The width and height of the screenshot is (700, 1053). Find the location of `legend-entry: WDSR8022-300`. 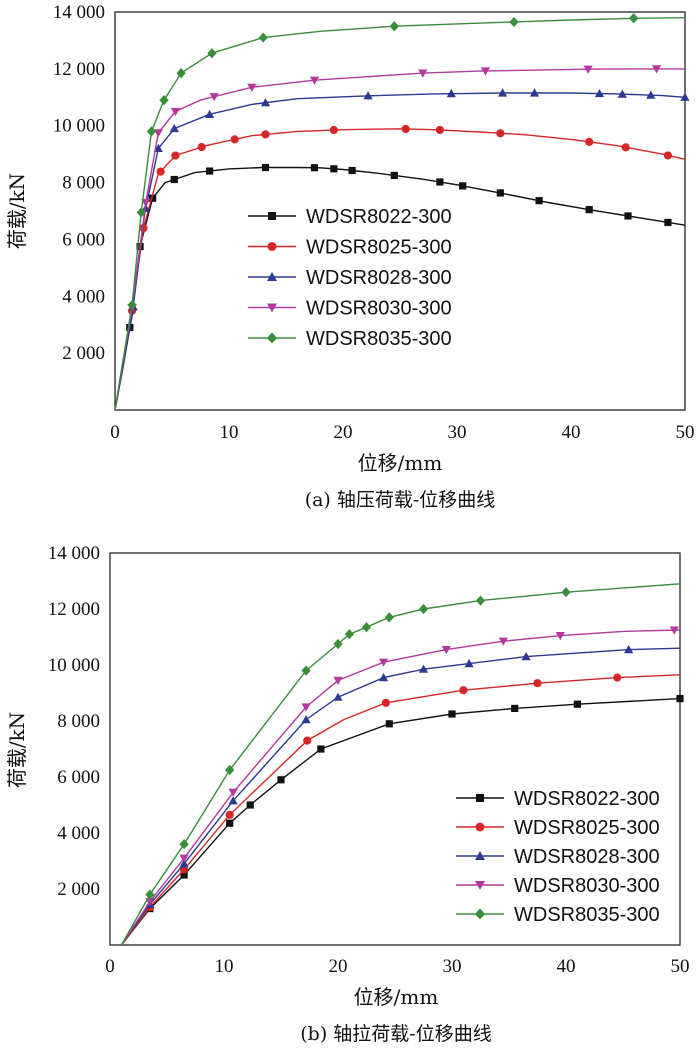

legend-entry: WDSR8022-300 is located at coordinates (350, 217).